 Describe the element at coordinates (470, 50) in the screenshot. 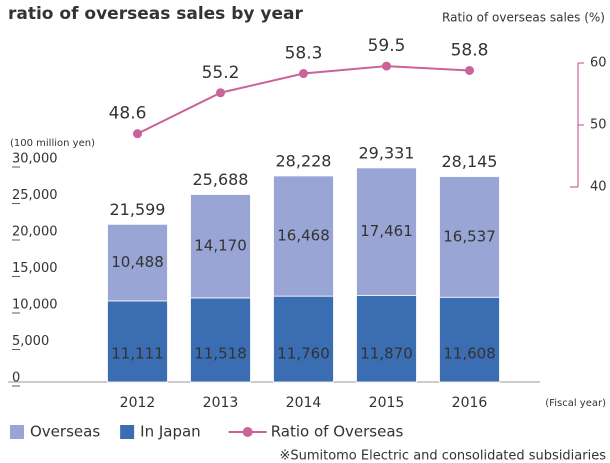

I see `ratio-label: 58.8` at that location.